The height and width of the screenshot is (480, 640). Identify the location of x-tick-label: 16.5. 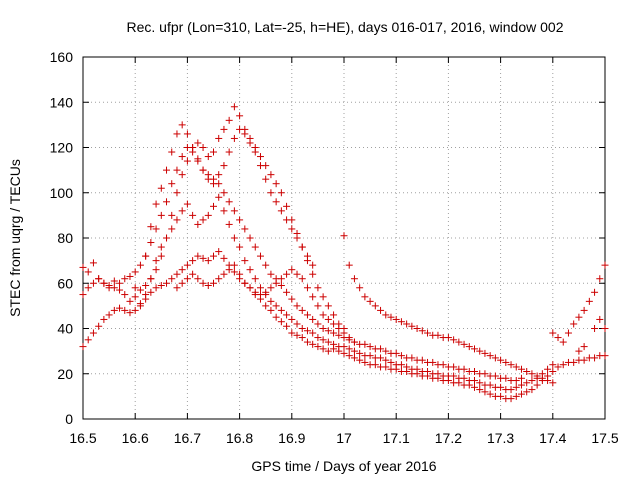
(82, 438).